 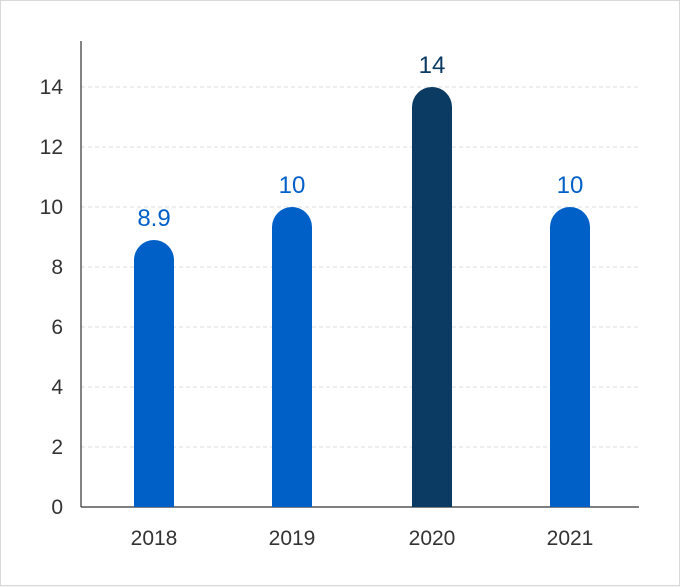 I want to click on y-tick-label: 6, so click(x=57, y=327).